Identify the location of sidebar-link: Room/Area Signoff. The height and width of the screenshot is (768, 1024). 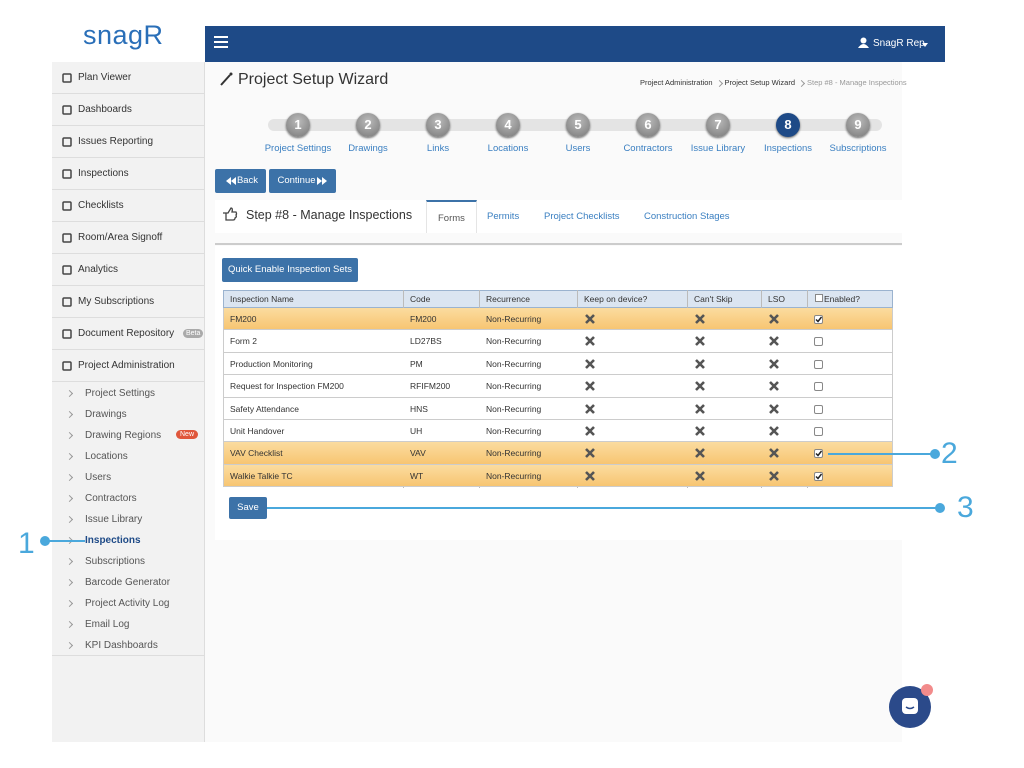
(120, 237).